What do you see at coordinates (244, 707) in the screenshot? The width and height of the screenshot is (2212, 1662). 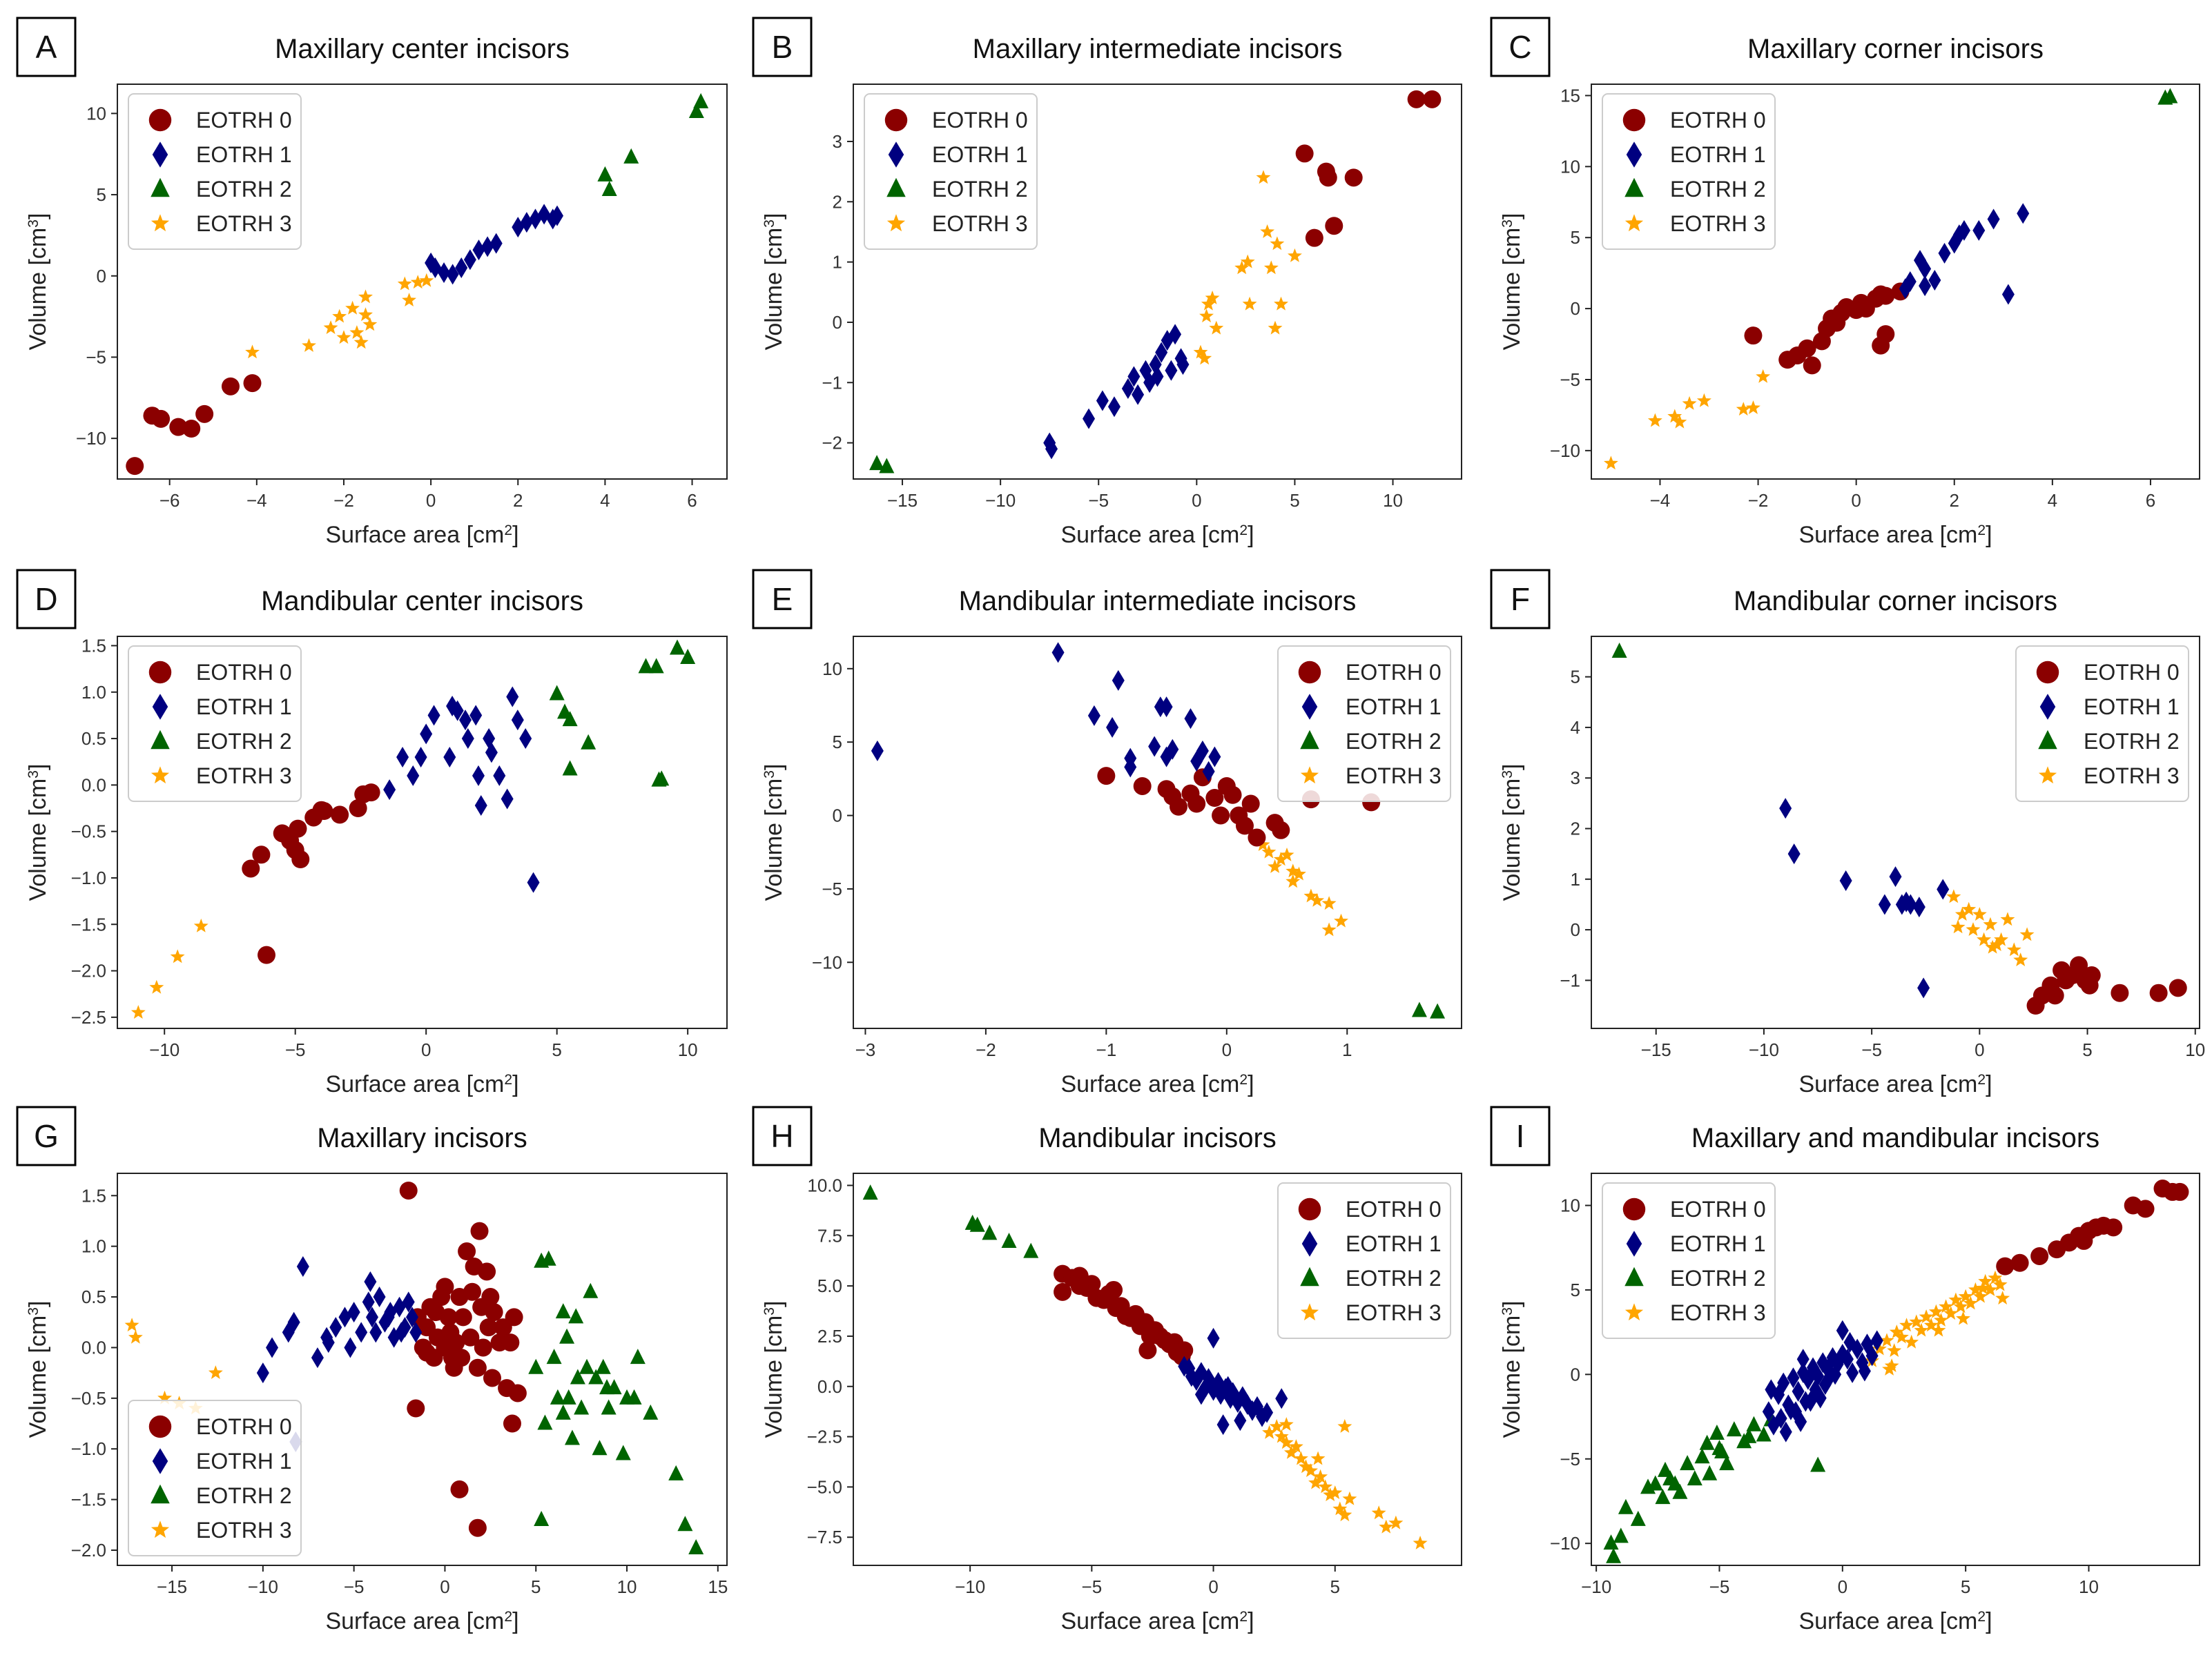 I see `legend-label-eotrh-1: EOTRH 1` at bounding box center [244, 707].